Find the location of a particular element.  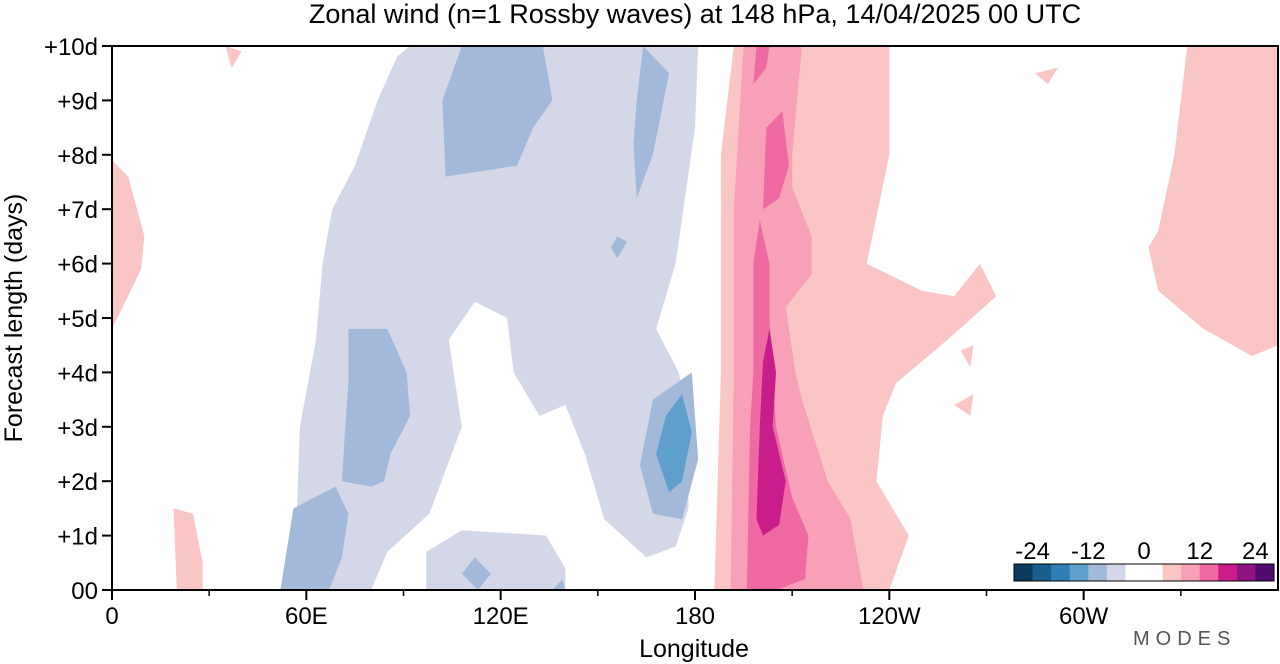

x-tick-label: 60W is located at coordinates (1084, 616).